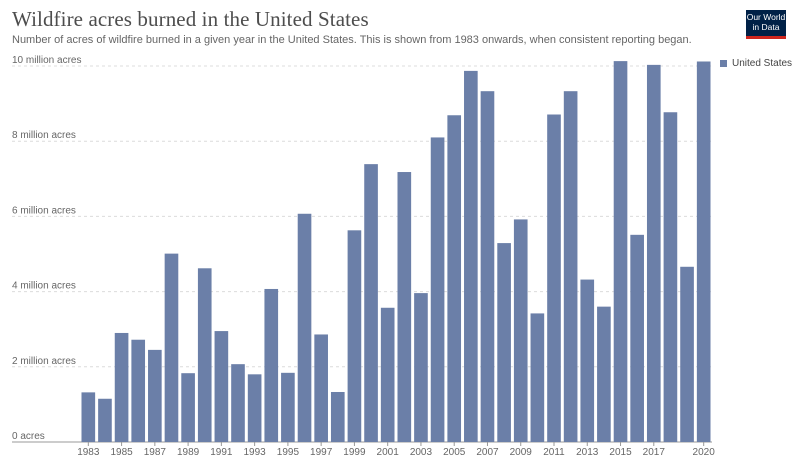 The height and width of the screenshot is (466, 800). What do you see at coordinates (88, 417) in the screenshot?
I see `bar-1983` at bounding box center [88, 417].